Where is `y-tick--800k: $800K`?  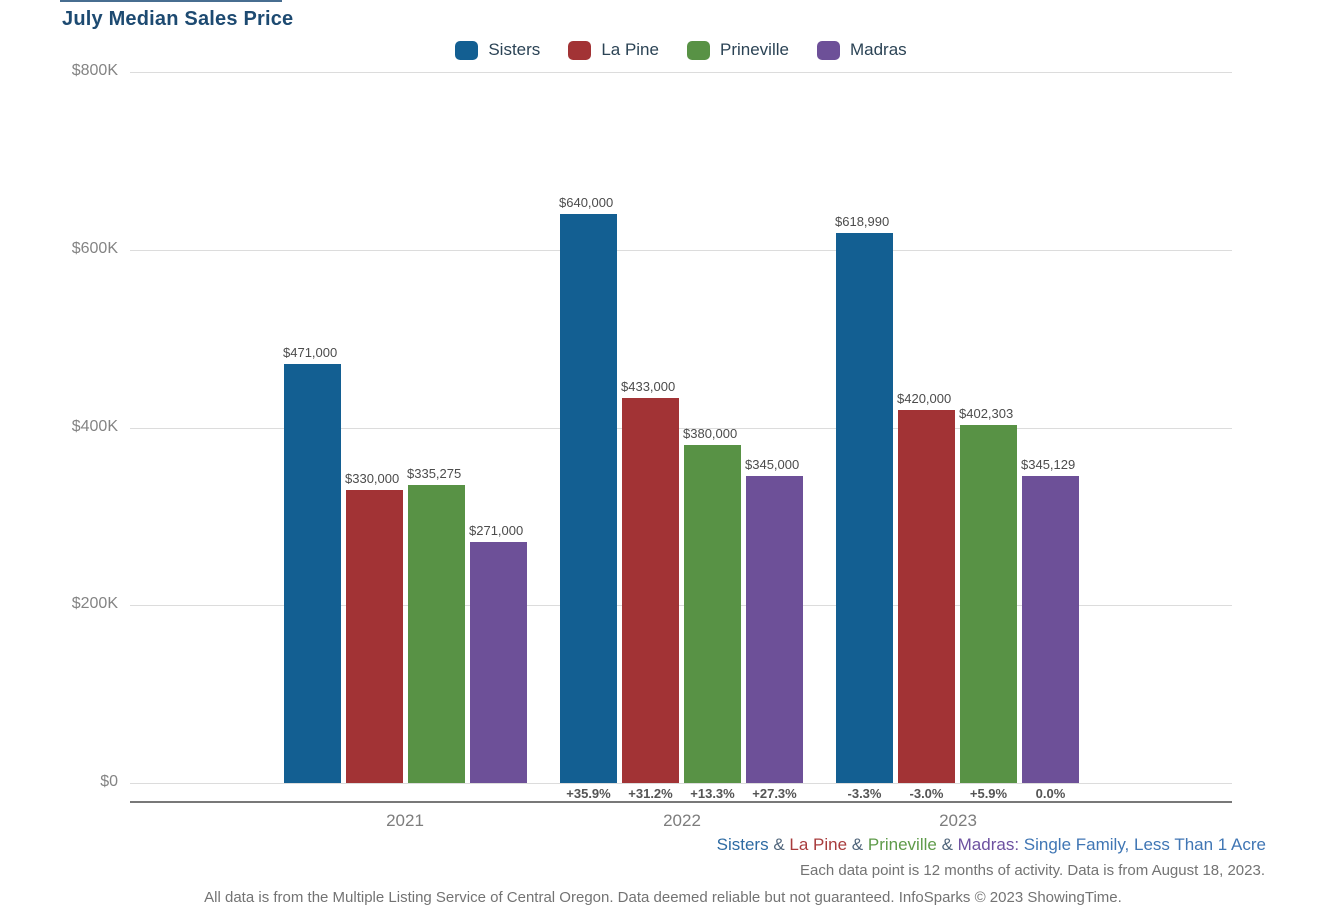
y-tick--800k: $800K is located at coordinates (94, 70).